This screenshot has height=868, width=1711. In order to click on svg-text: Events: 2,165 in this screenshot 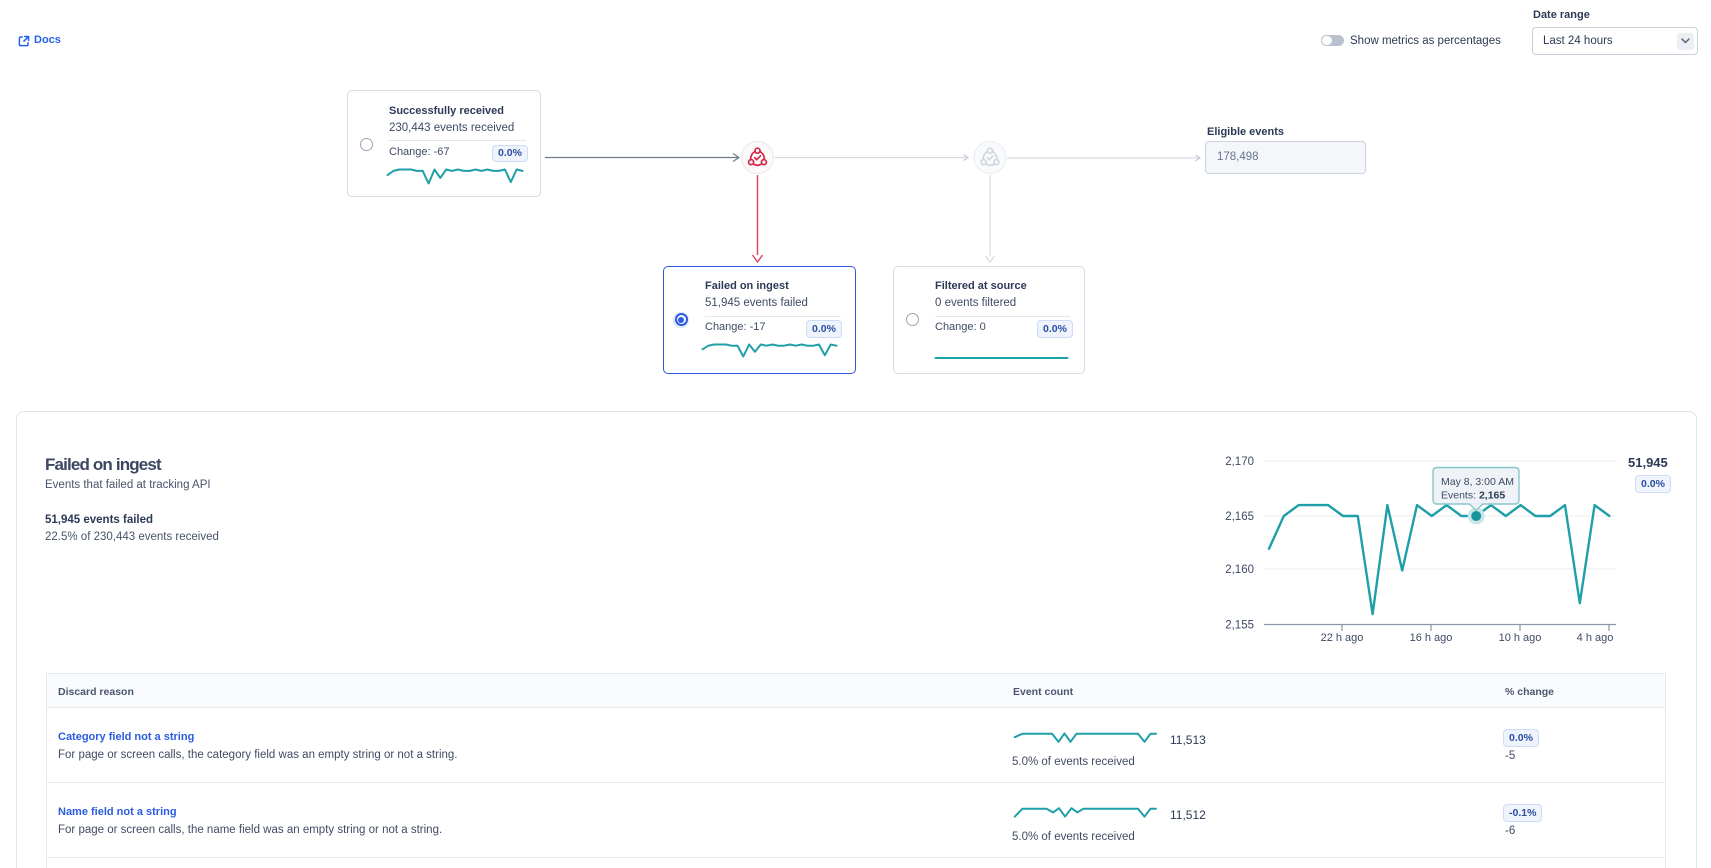, I will do `click(1473, 496)`.